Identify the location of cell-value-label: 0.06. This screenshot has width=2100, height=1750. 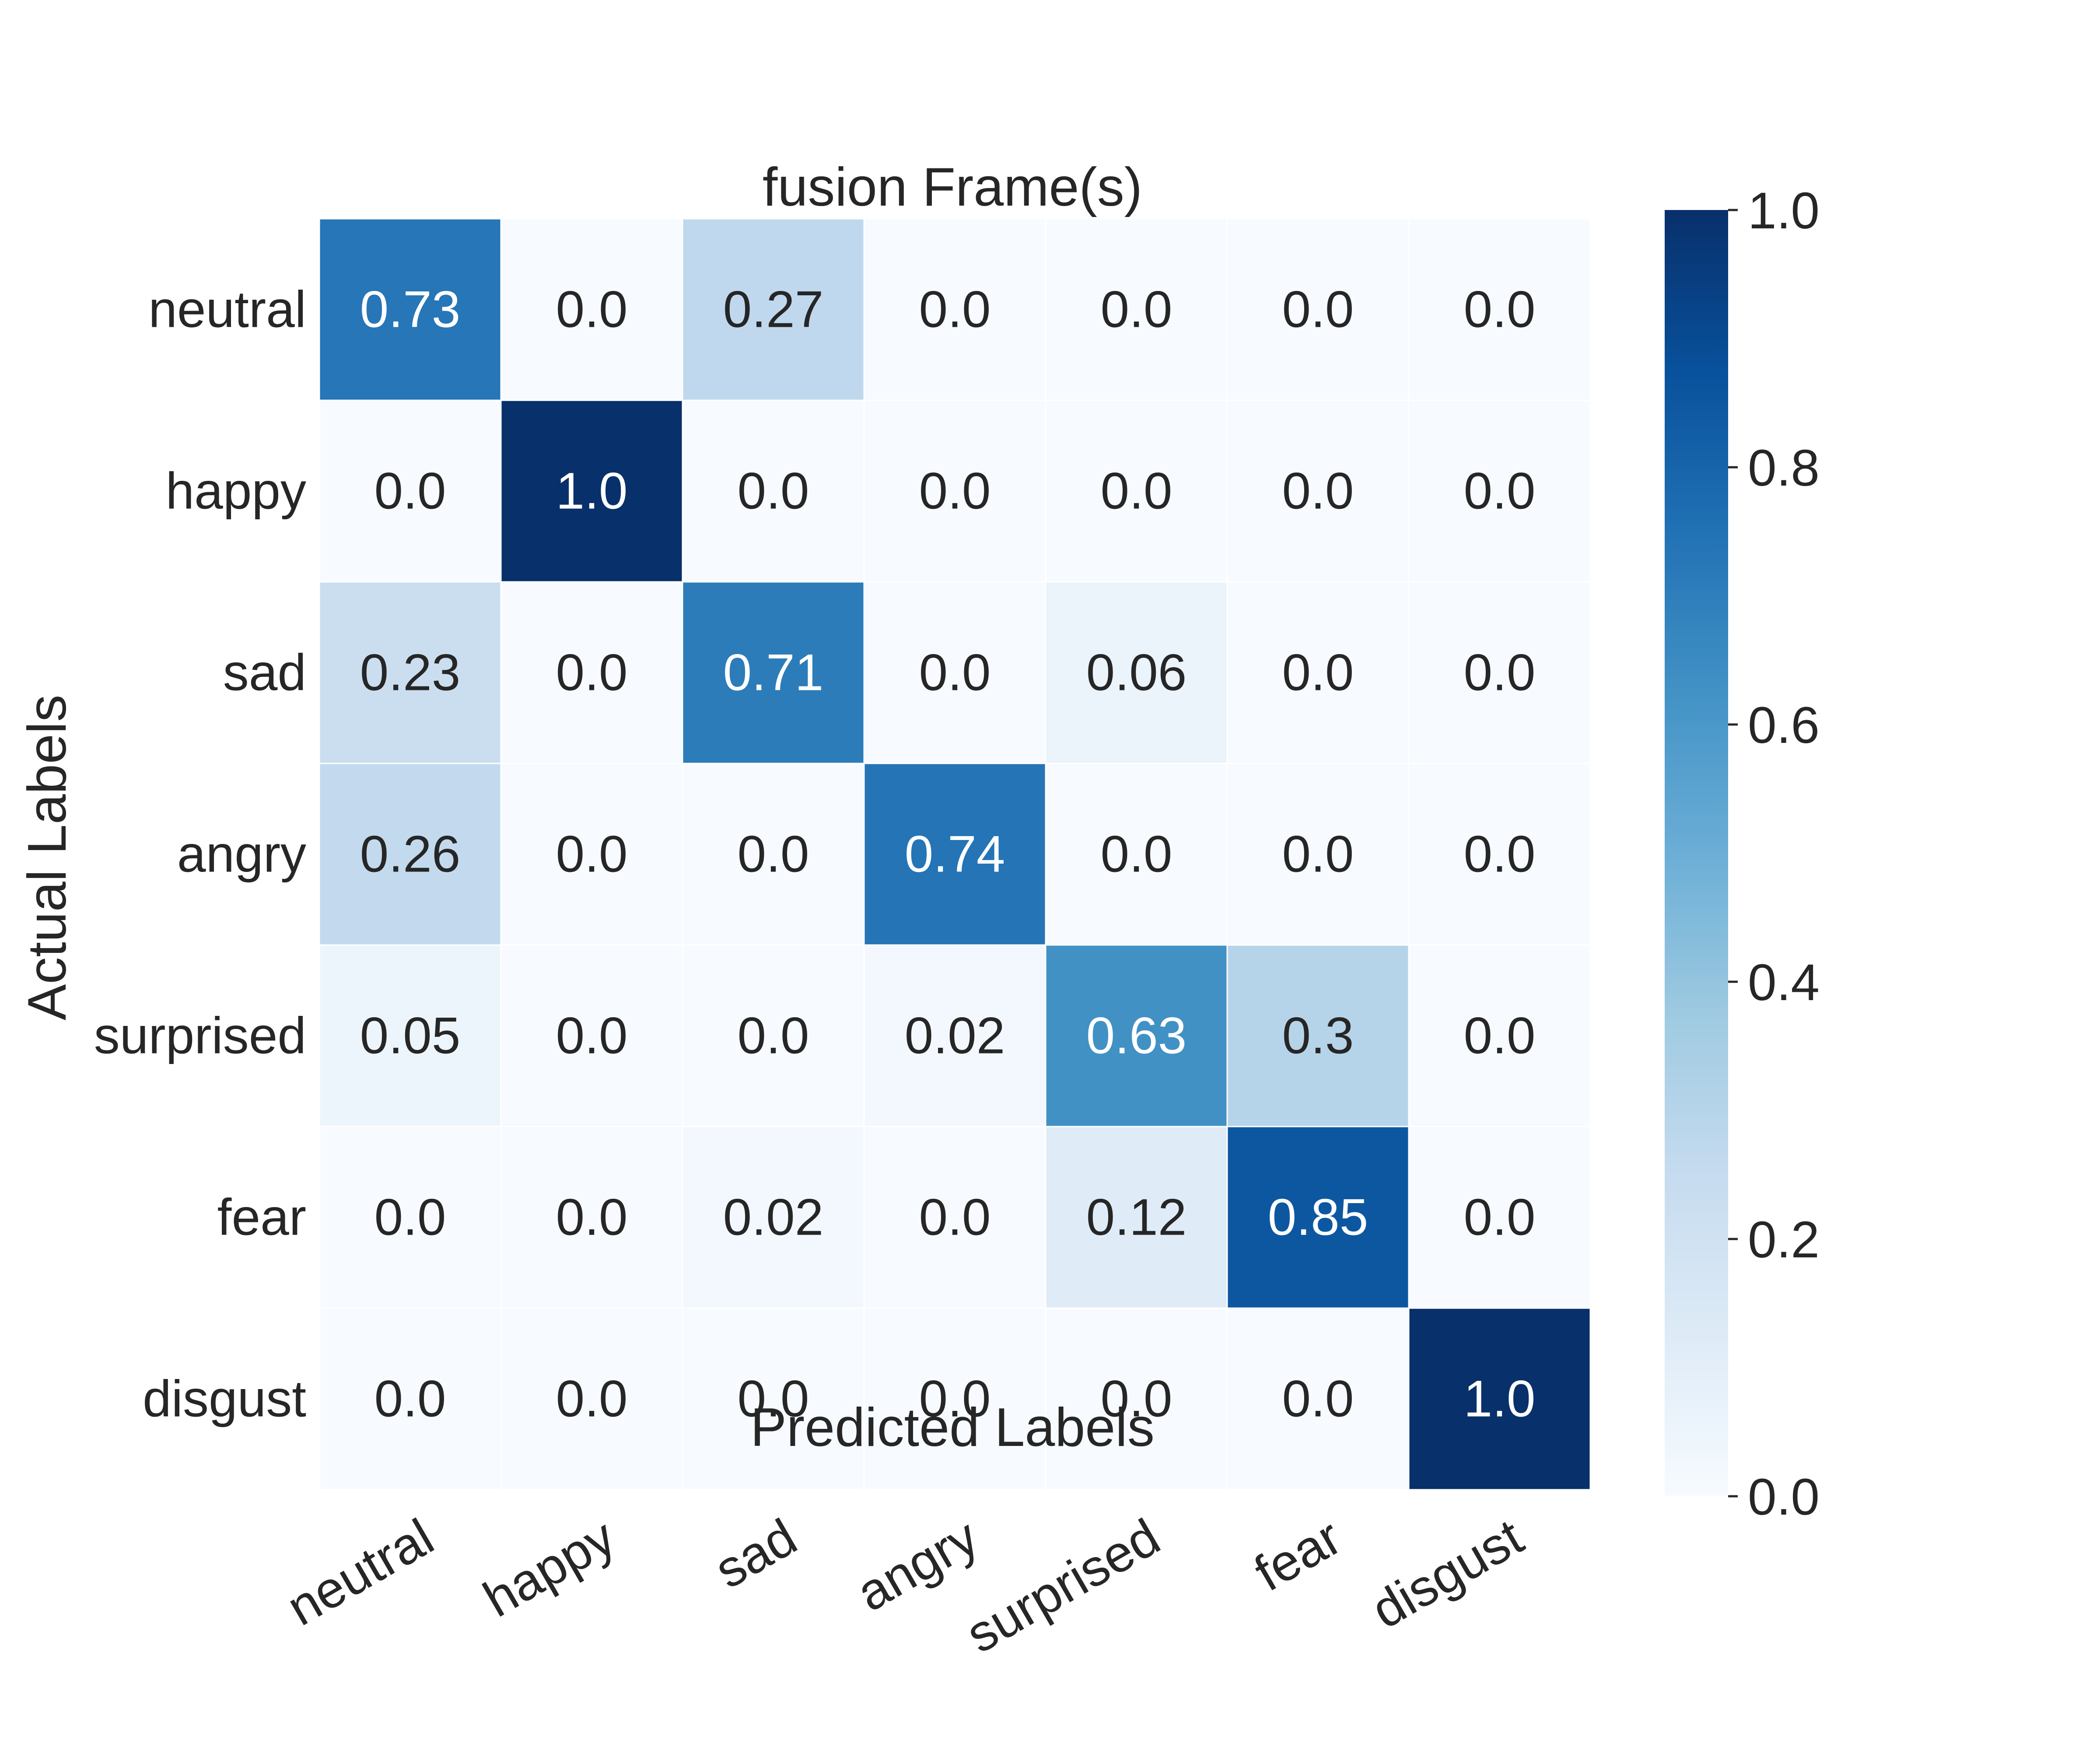
(1136, 673).